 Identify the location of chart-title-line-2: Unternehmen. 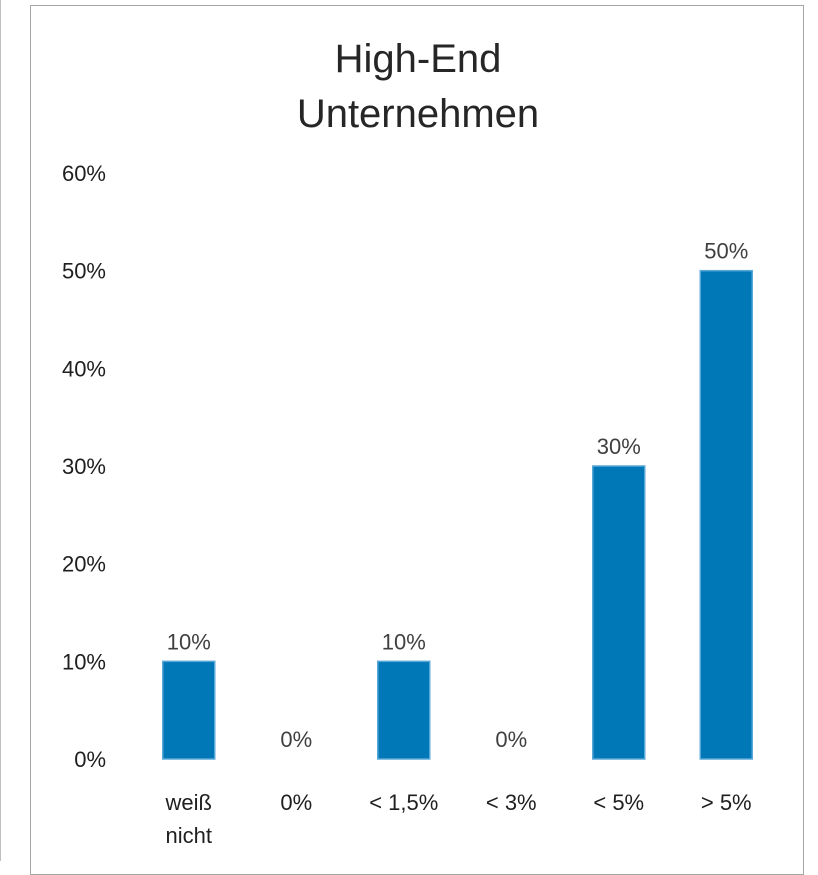
(418, 114).